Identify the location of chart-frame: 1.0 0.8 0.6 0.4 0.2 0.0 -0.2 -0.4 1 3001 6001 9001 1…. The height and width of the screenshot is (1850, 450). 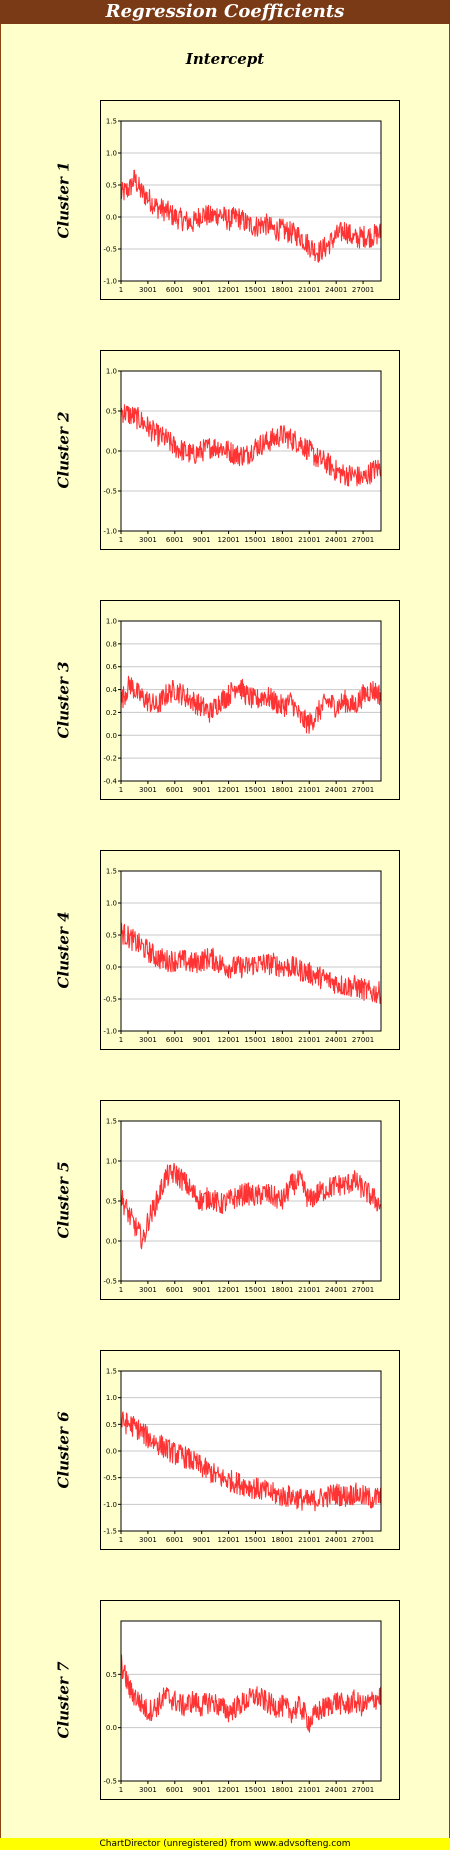
(250, 700).